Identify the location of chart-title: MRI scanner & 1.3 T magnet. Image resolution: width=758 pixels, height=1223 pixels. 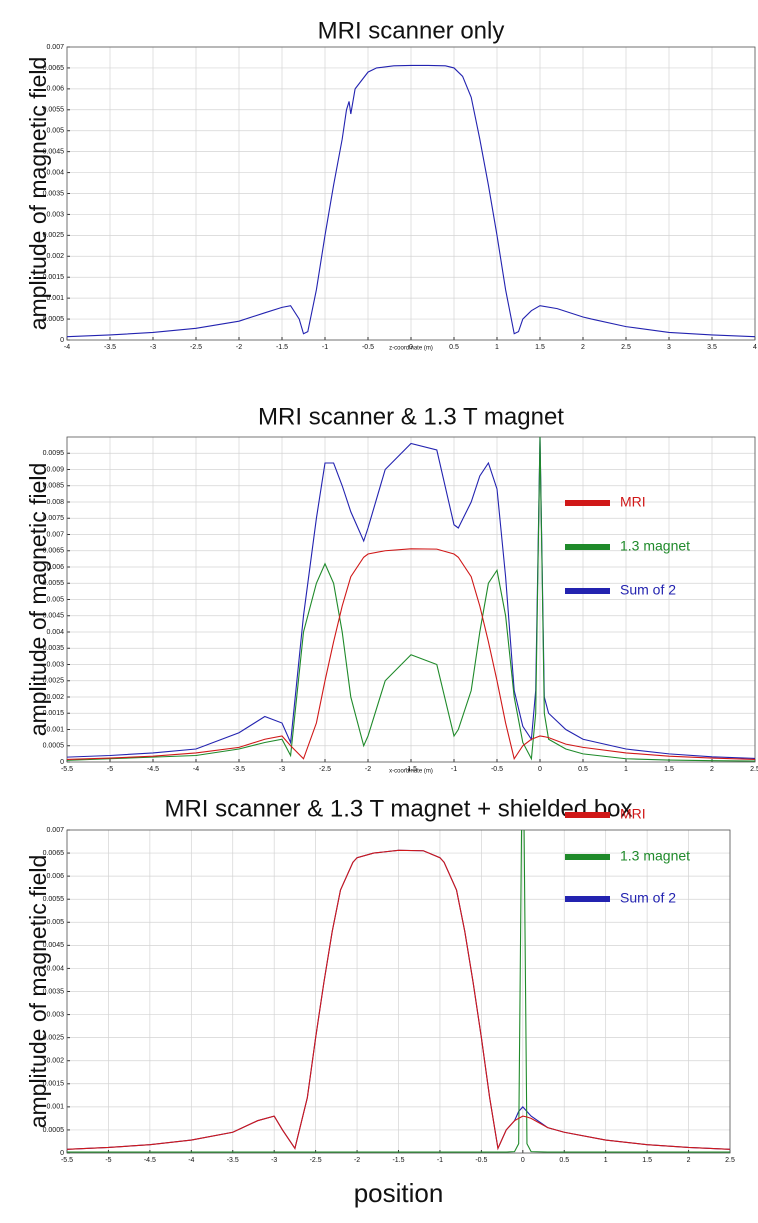
(411, 416).